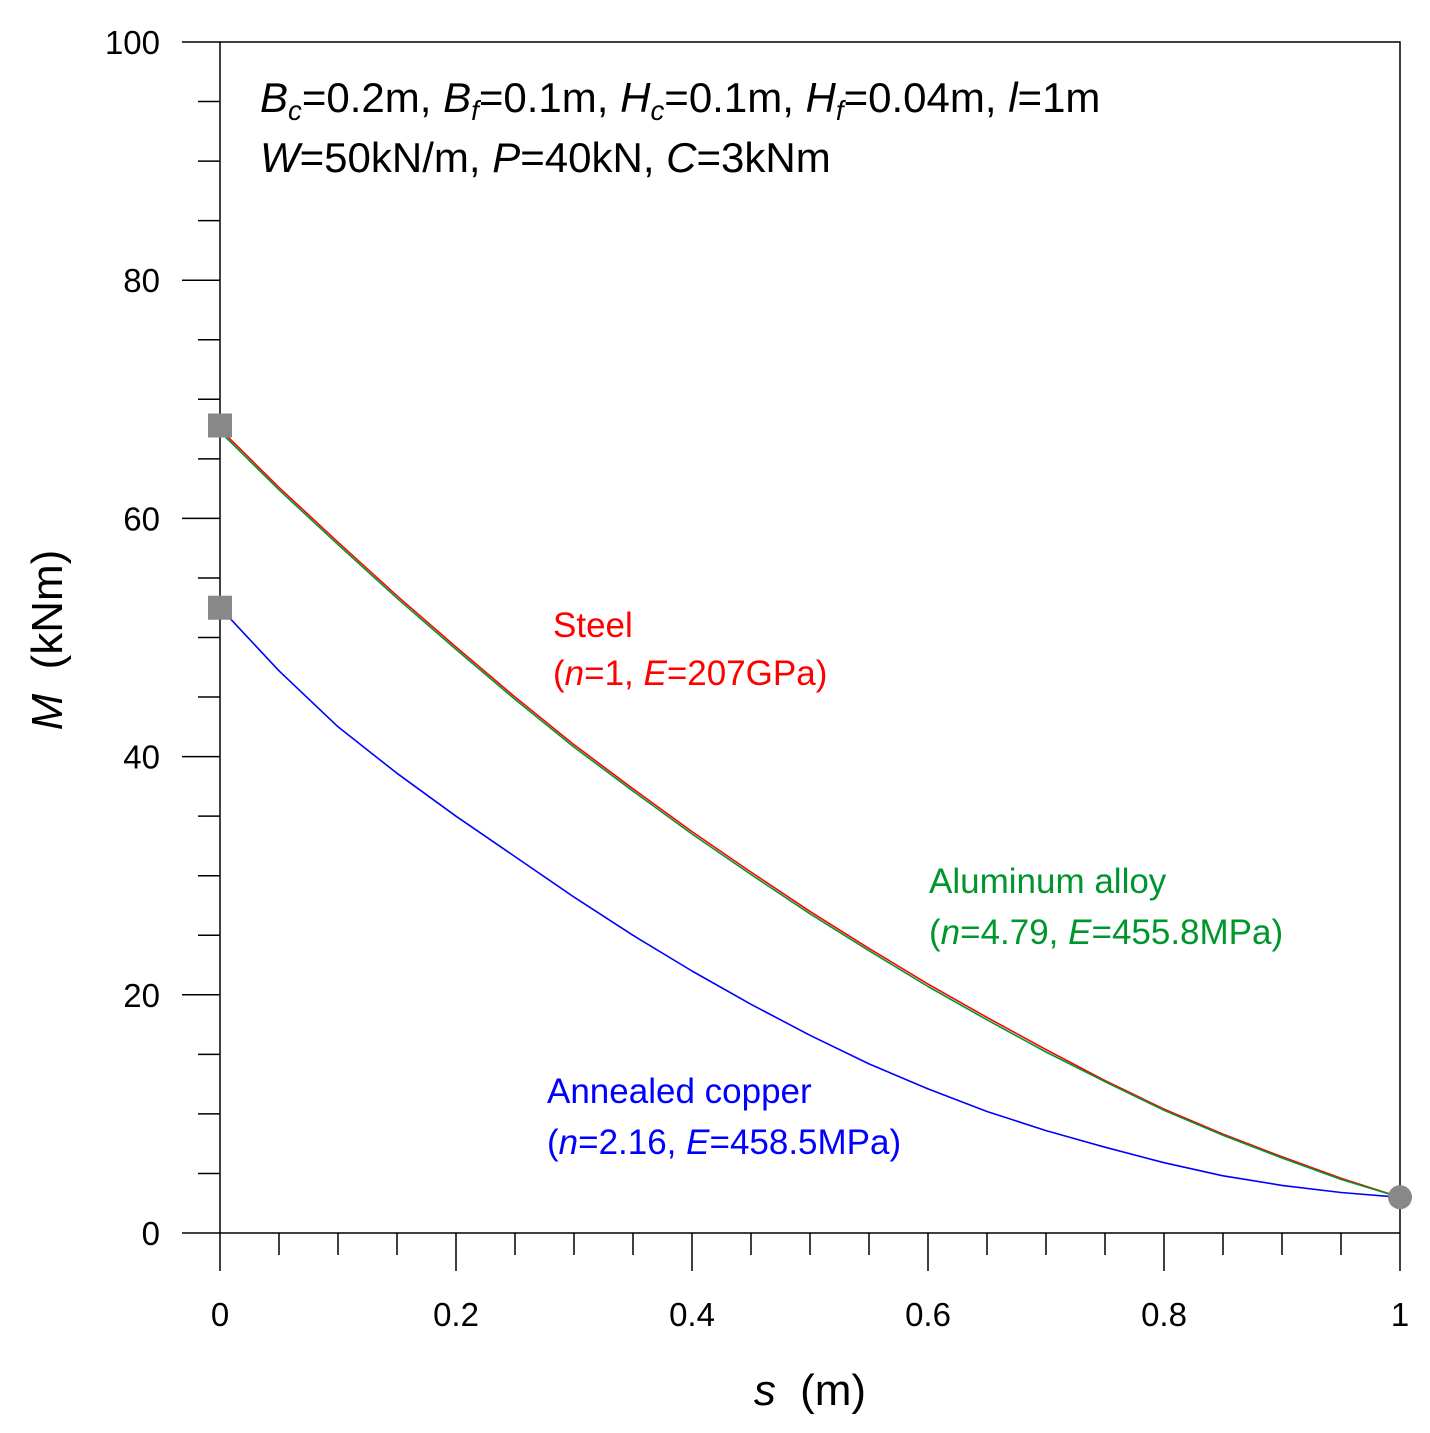  What do you see at coordinates (456, 1314) in the screenshot?
I see `x-tick-label: 0.2` at bounding box center [456, 1314].